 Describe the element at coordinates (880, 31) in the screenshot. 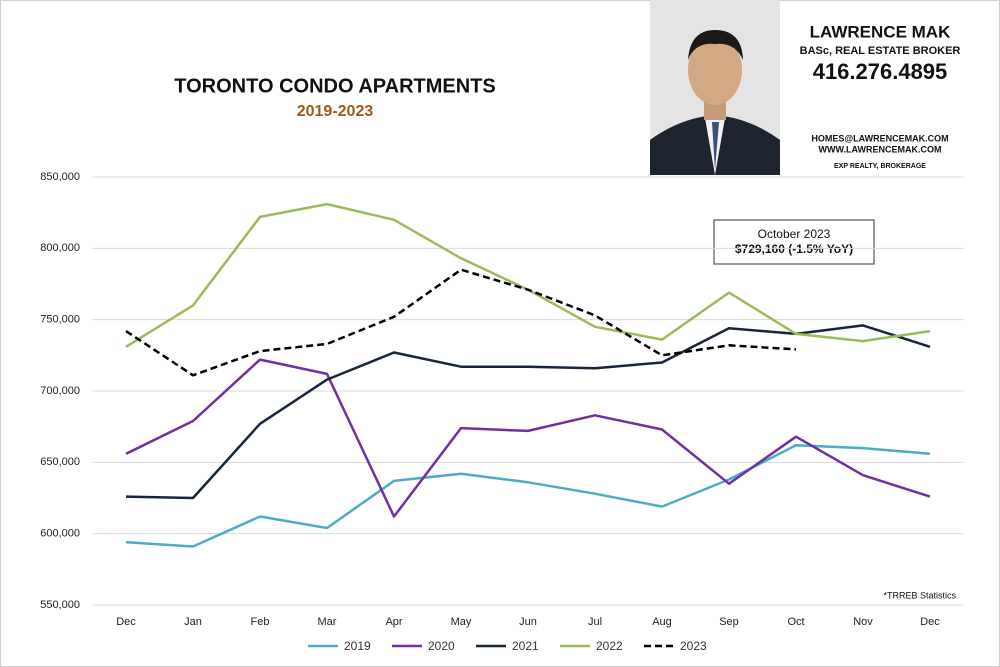

I see `brand-name: LAWRENCE MAK` at that location.